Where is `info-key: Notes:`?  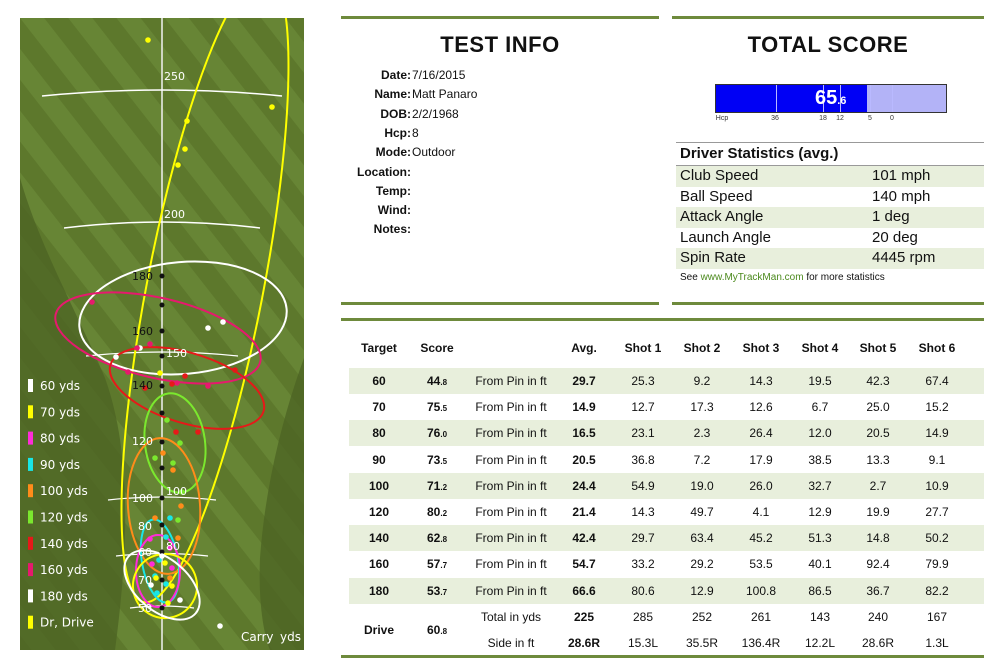
info-key: Notes: is located at coordinates (392, 229).